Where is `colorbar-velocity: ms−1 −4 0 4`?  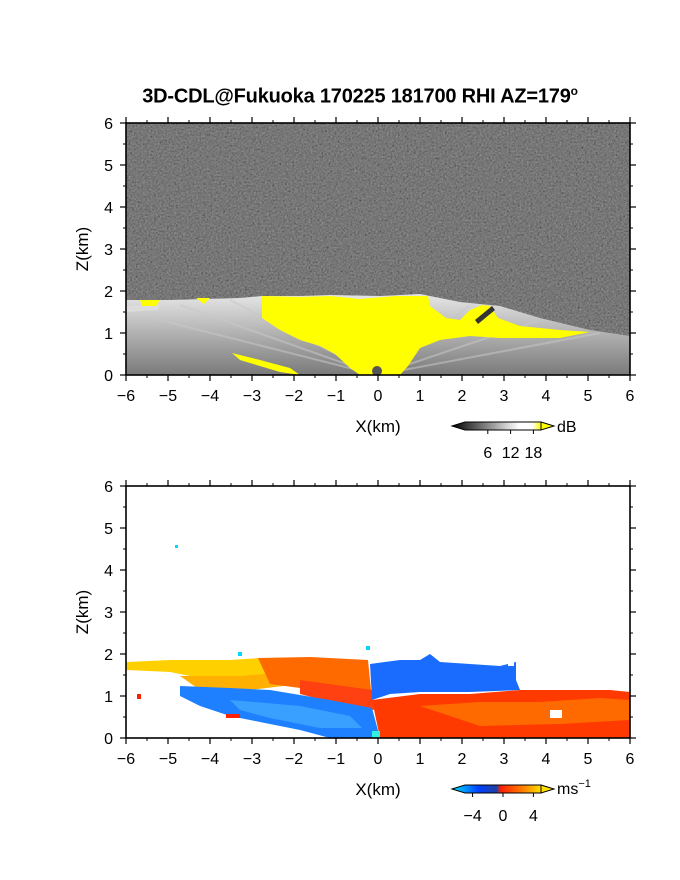 colorbar-velocity: ms−1 −4 0 4 is located at coordinates (520, 801).